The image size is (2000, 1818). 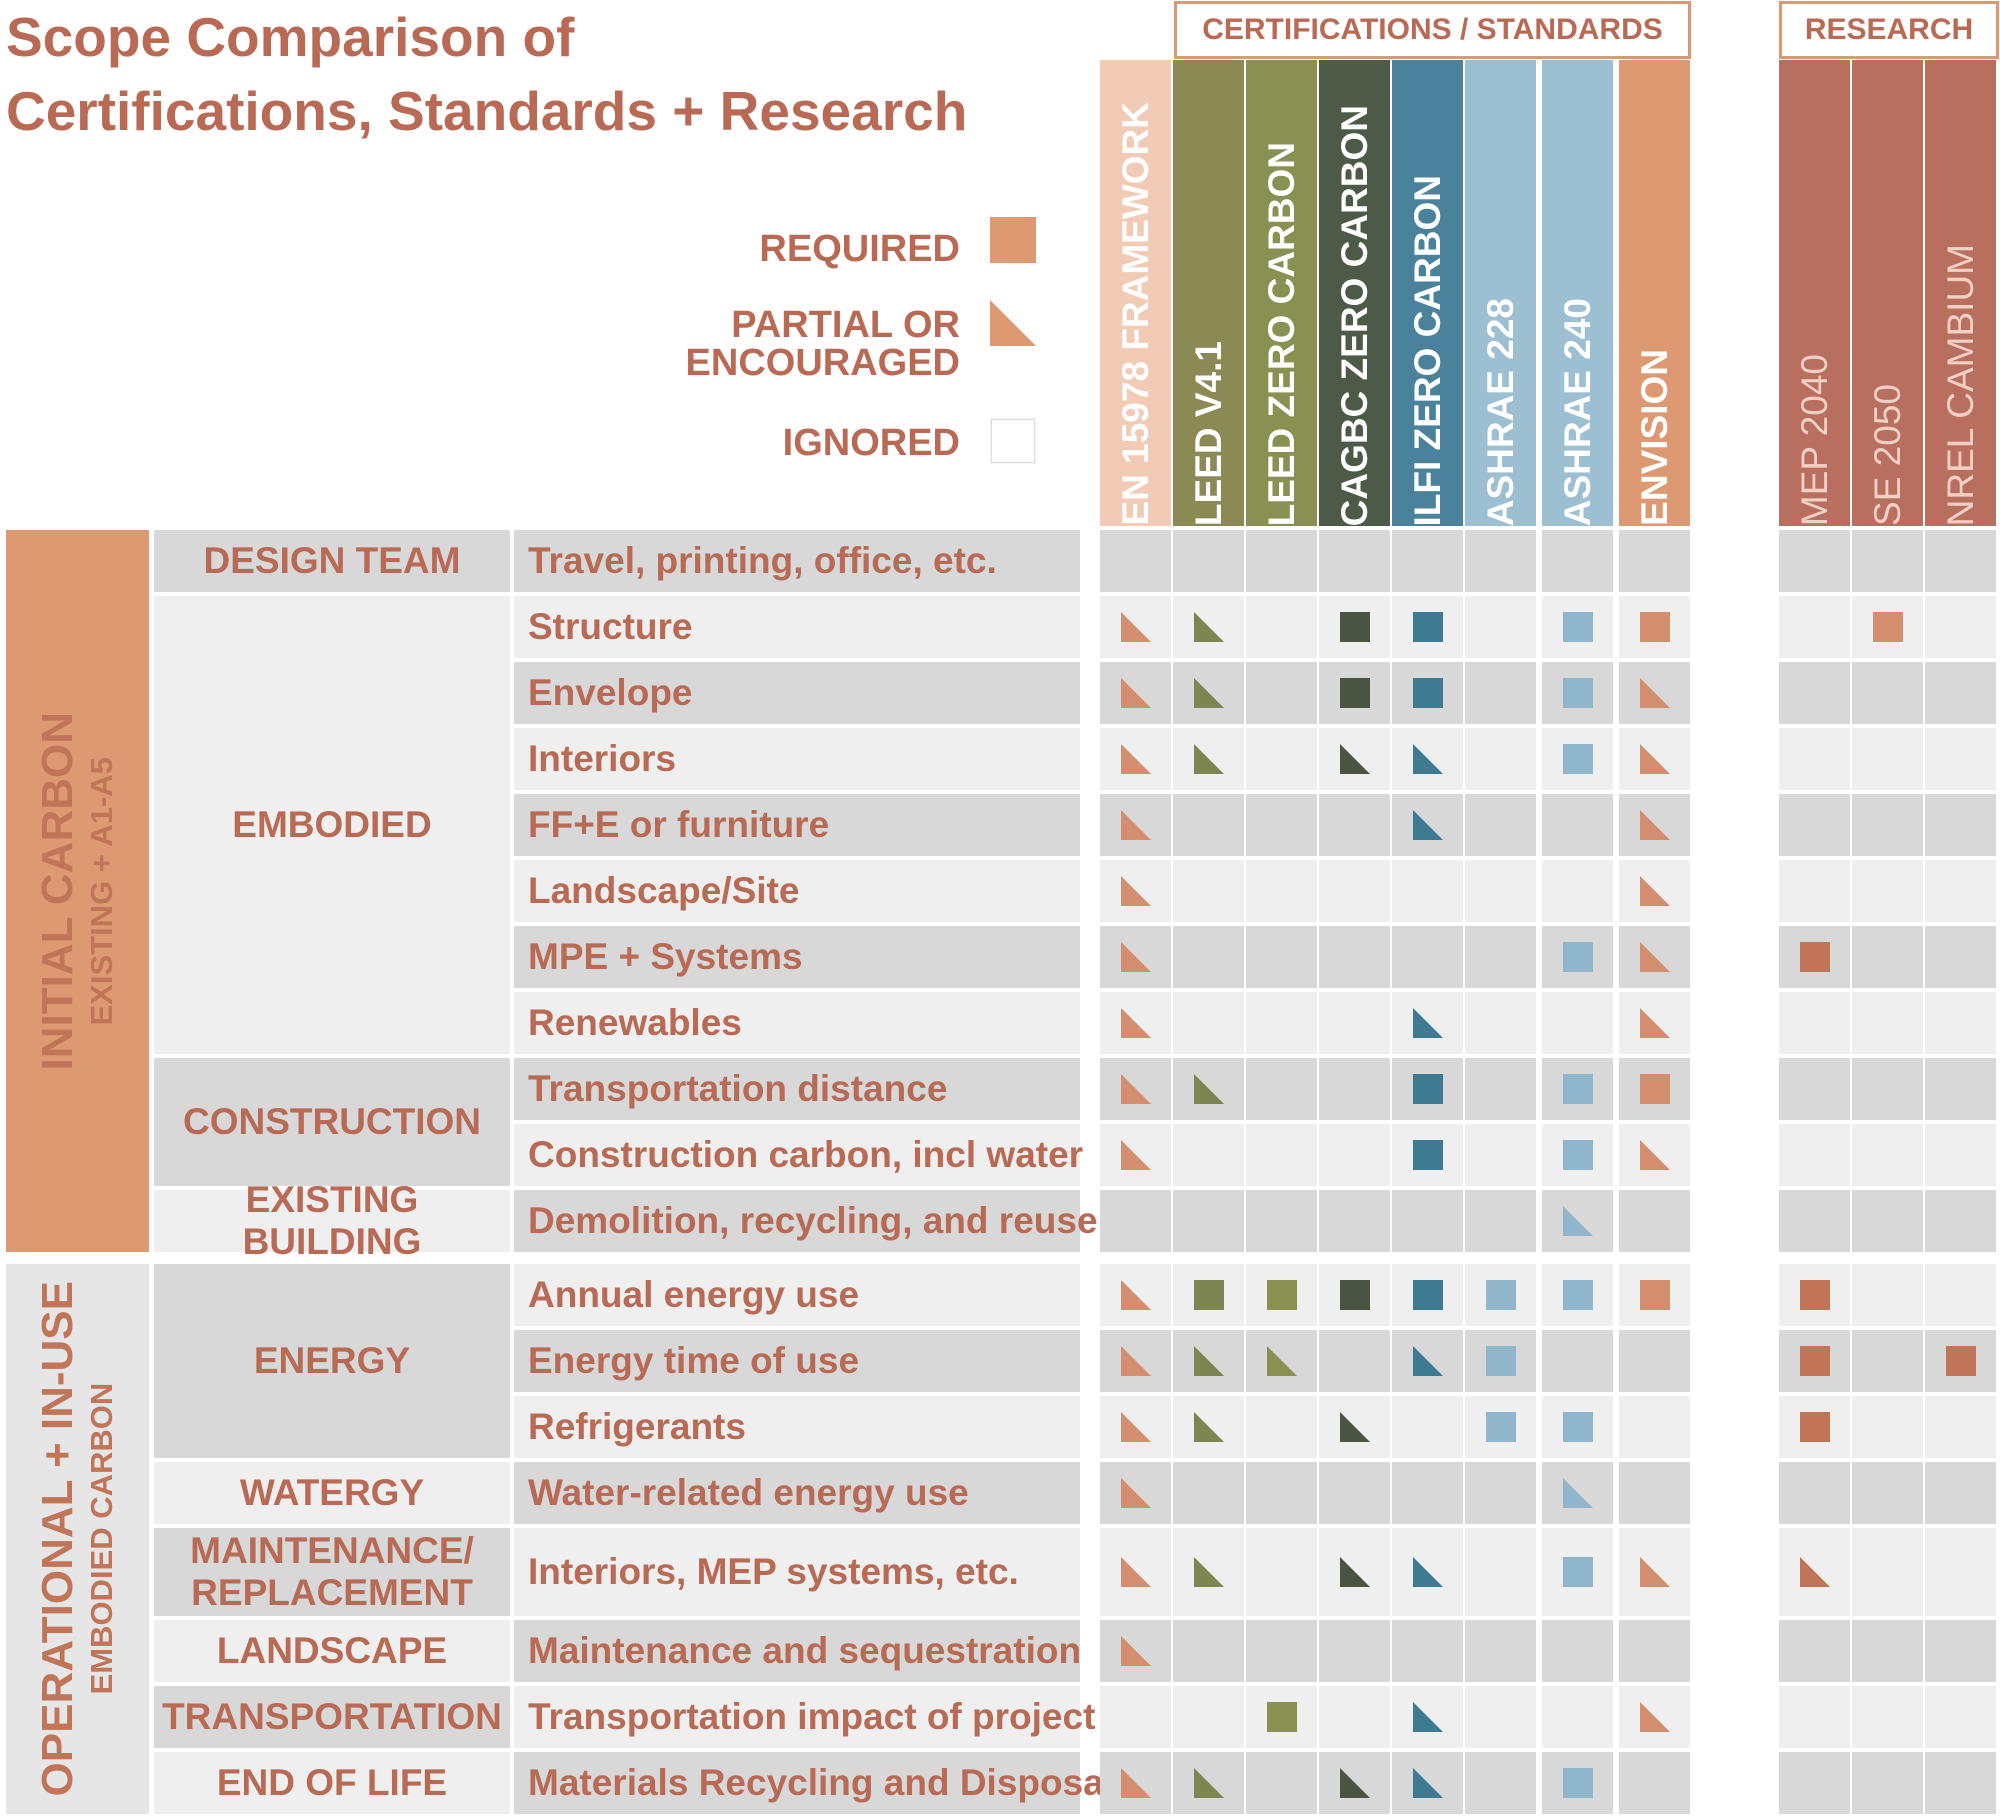 I want to click on title-line-1: Scope Comparison of, so click(x=290, y=37).